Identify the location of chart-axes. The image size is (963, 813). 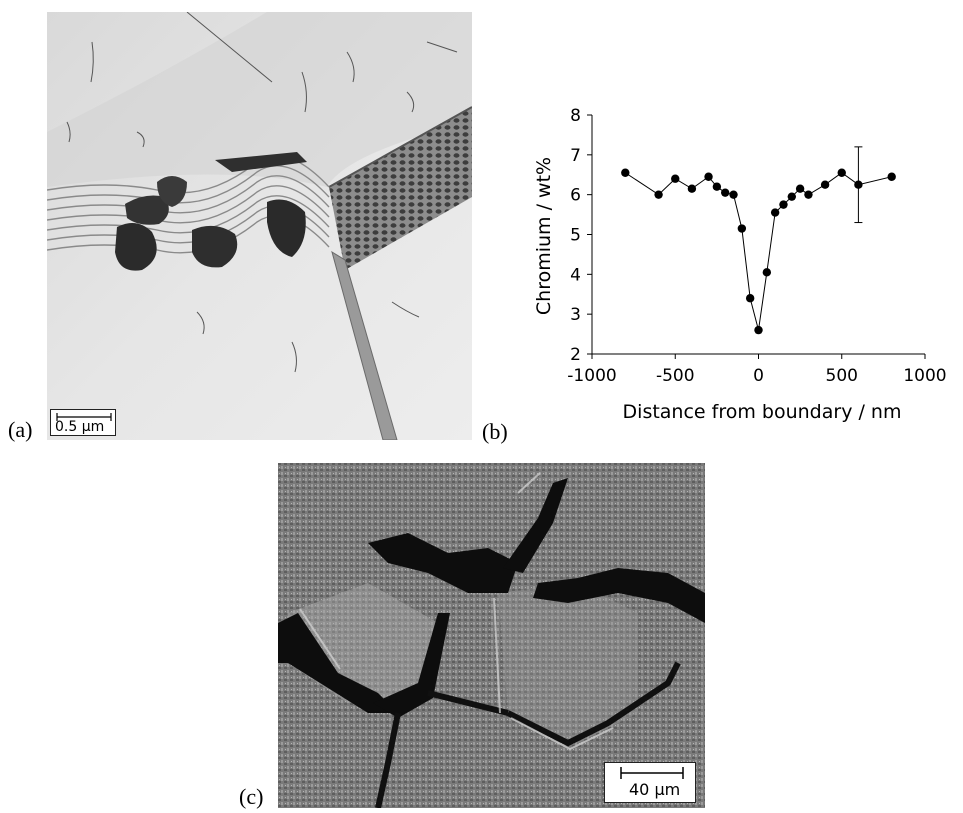
(758, 235).